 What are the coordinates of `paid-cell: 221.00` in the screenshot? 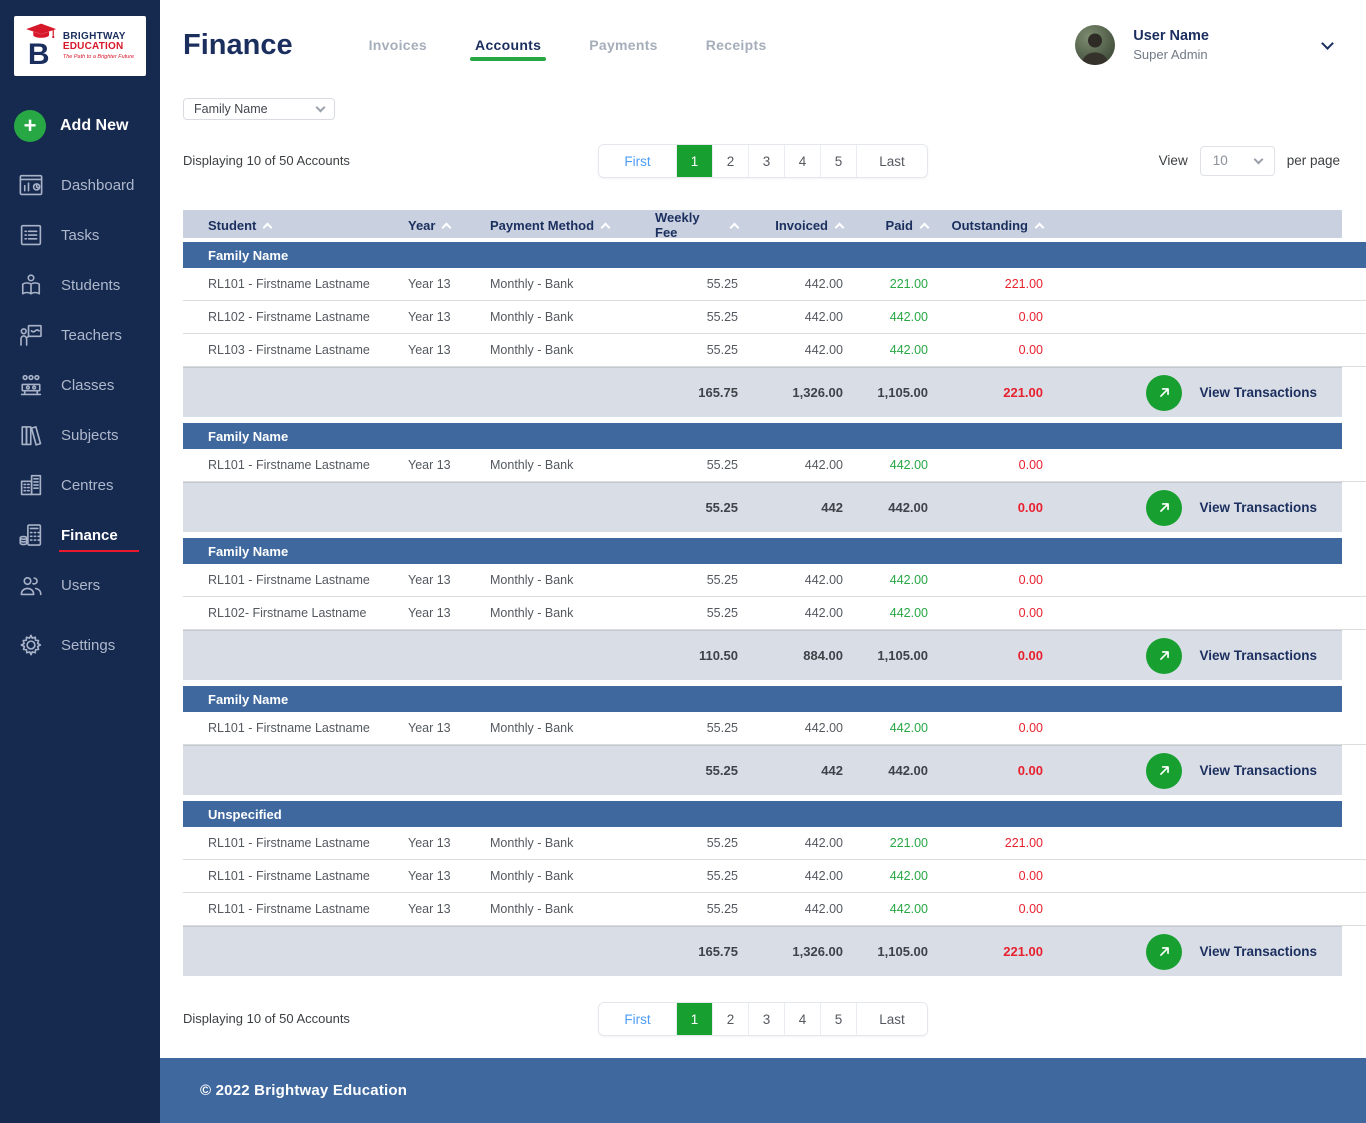 It's located at (908, 843).